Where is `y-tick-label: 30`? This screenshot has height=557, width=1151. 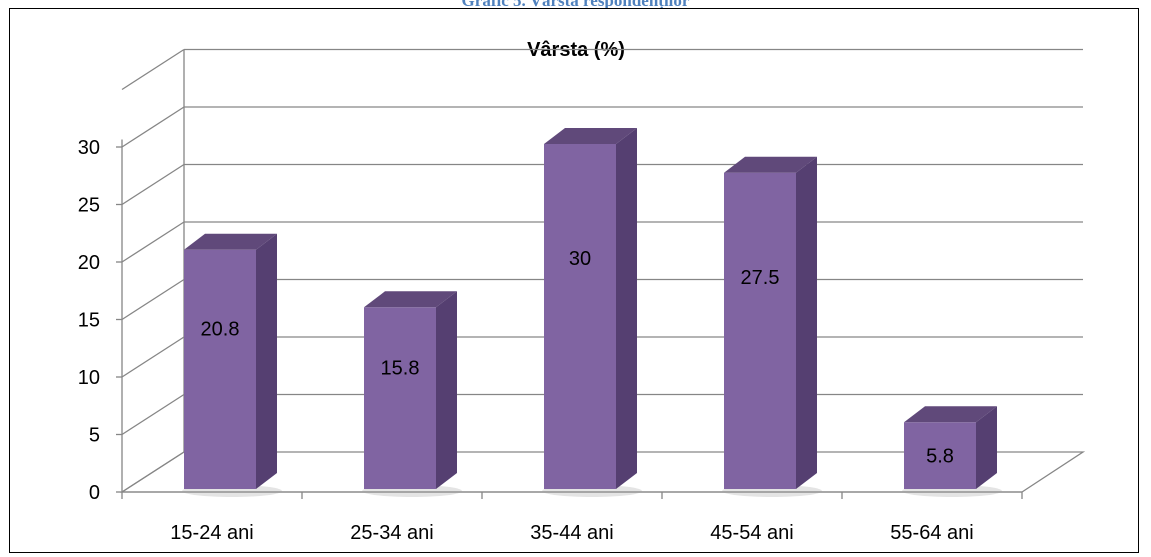
y-tick-label: 30 is located at coordinates (89, 148).